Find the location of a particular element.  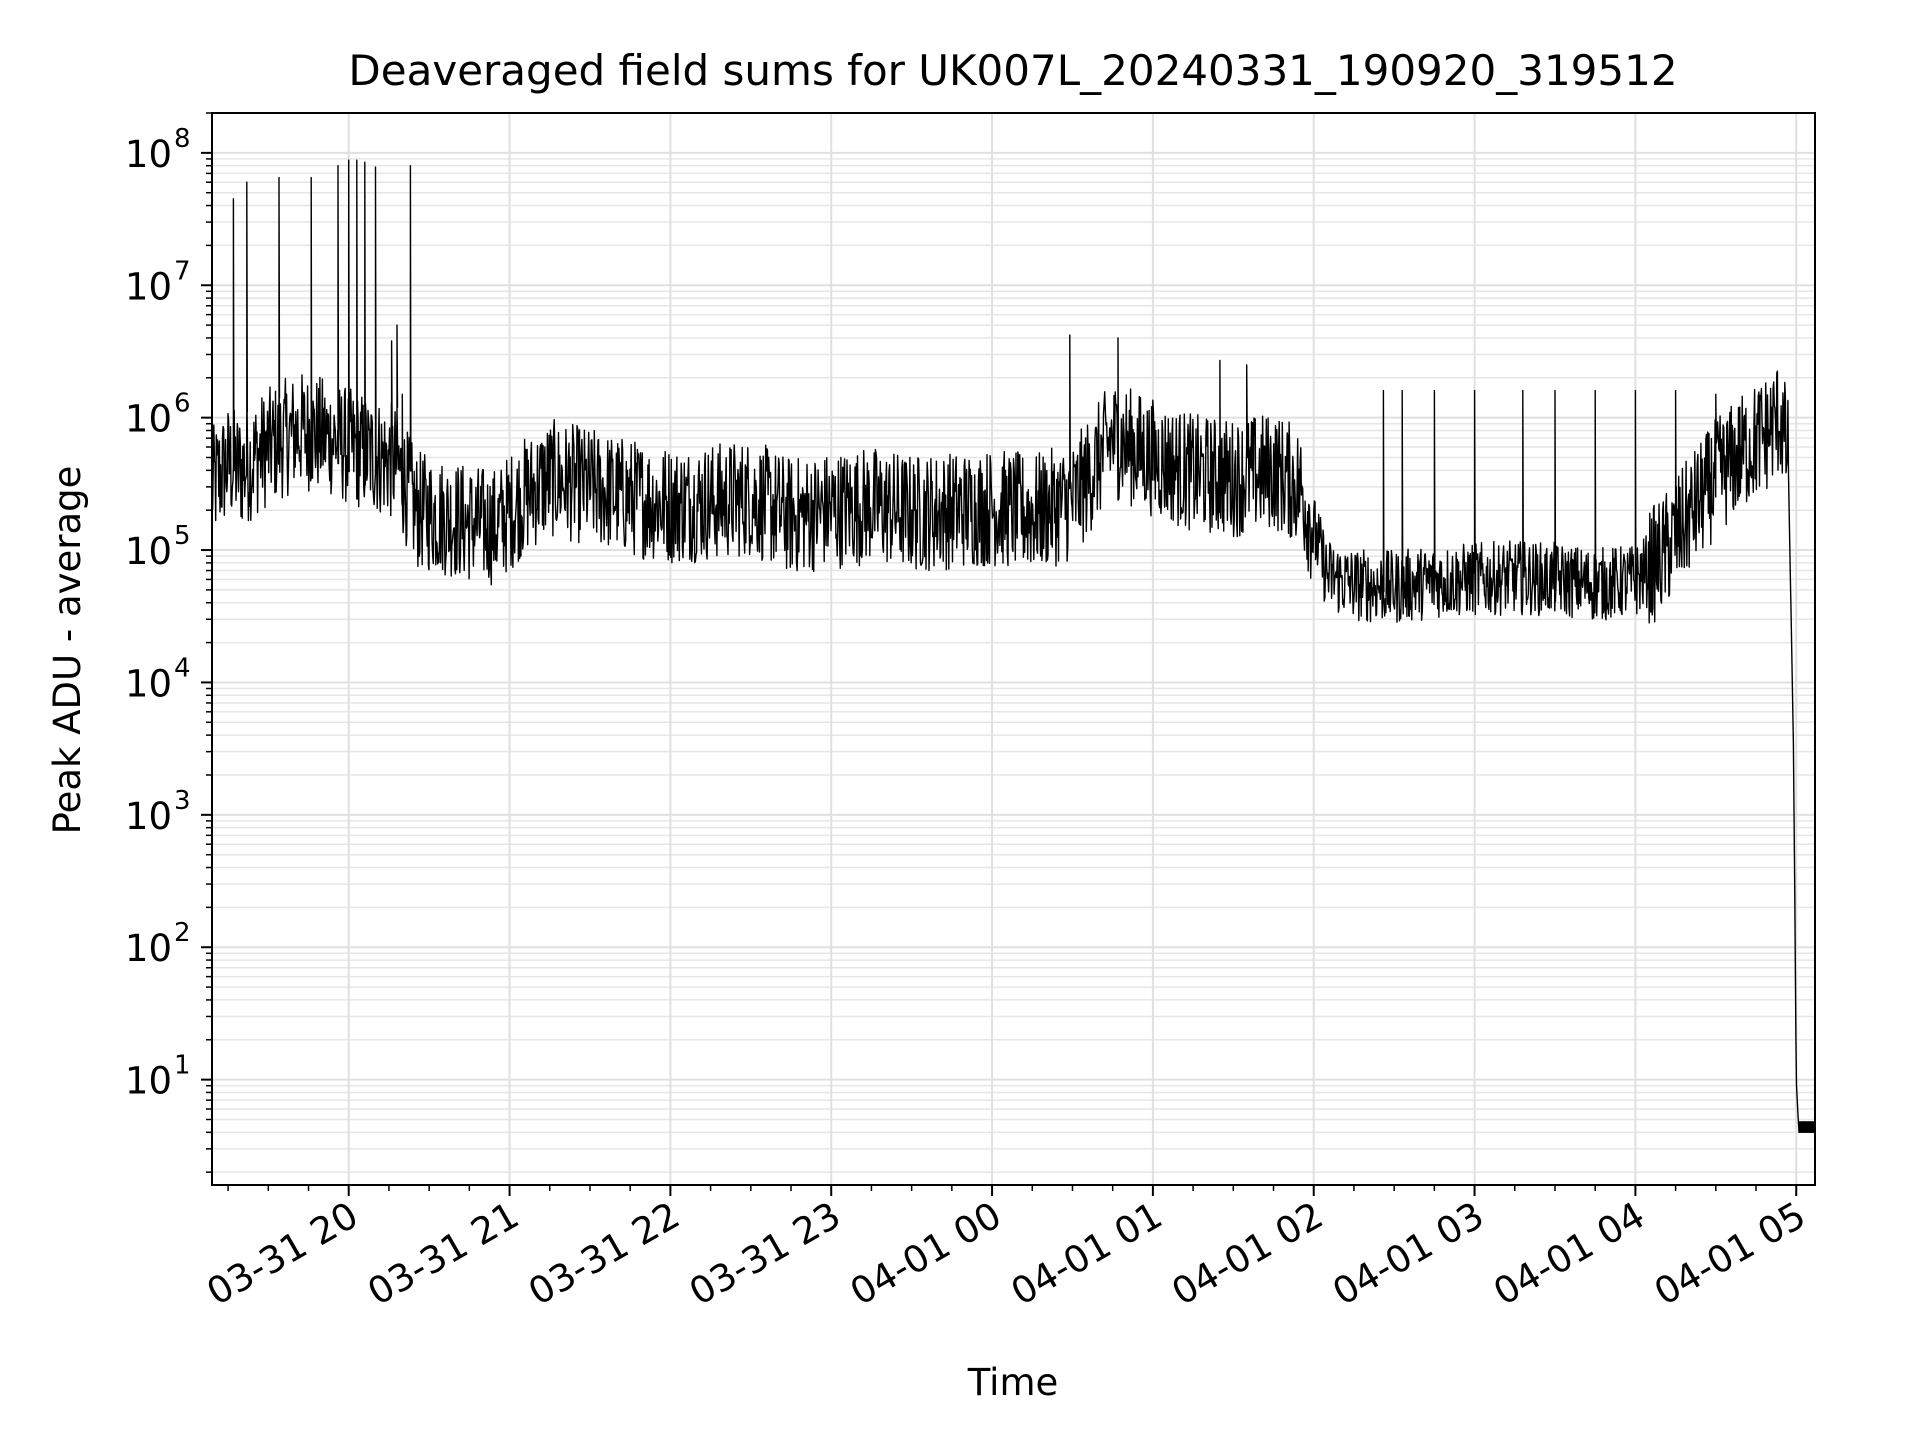

y-tick-label-exponent: 3 is located at coordinates (182, 801).